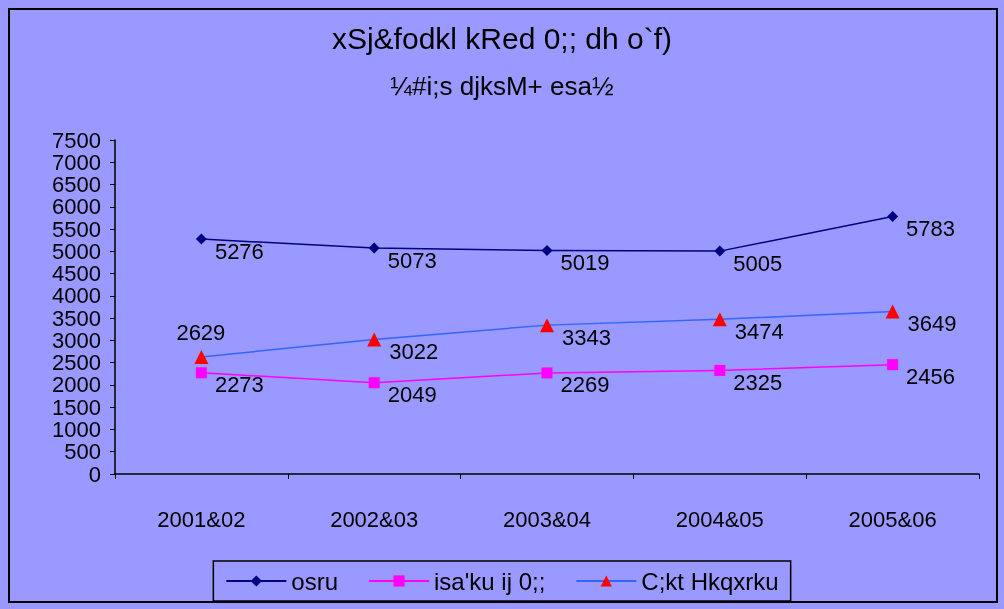 This screenshot has width=1004, height=609. I want to click on data-label: 2273, so click(239, 385).